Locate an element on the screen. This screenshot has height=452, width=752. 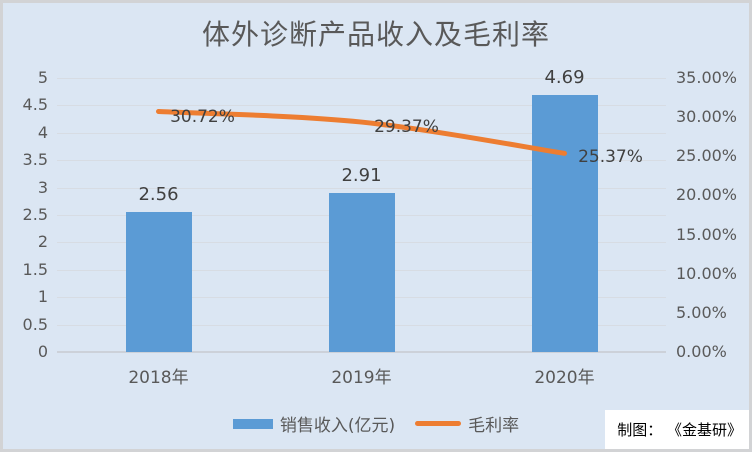
line-value-label: 25.37% is located at coordinates (610, 157).